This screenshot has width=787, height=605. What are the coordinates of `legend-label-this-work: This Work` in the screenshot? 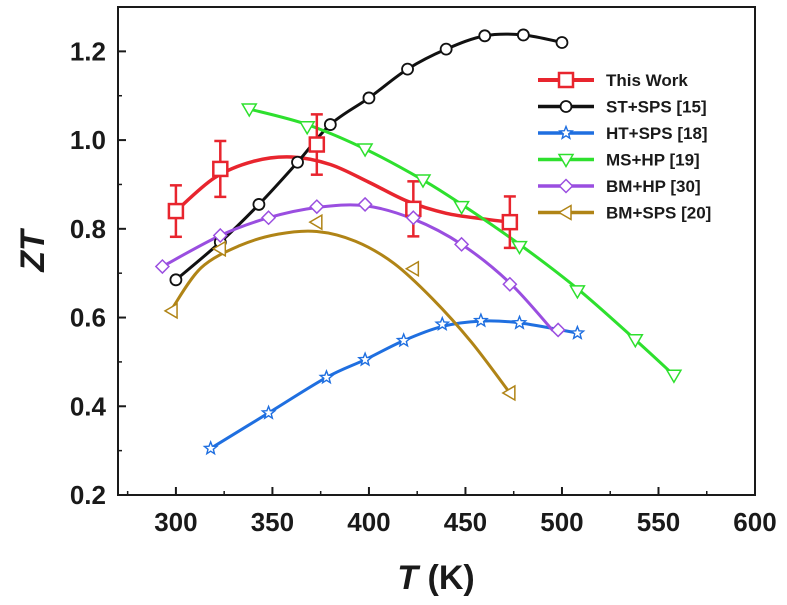 It's located at (647, 80).